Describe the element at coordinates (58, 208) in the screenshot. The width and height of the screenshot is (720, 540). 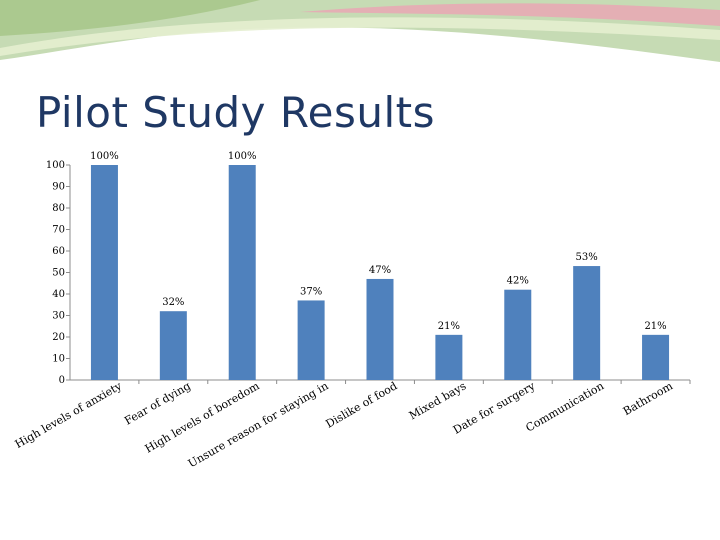
I see `y-tick-label: 80` at that location.